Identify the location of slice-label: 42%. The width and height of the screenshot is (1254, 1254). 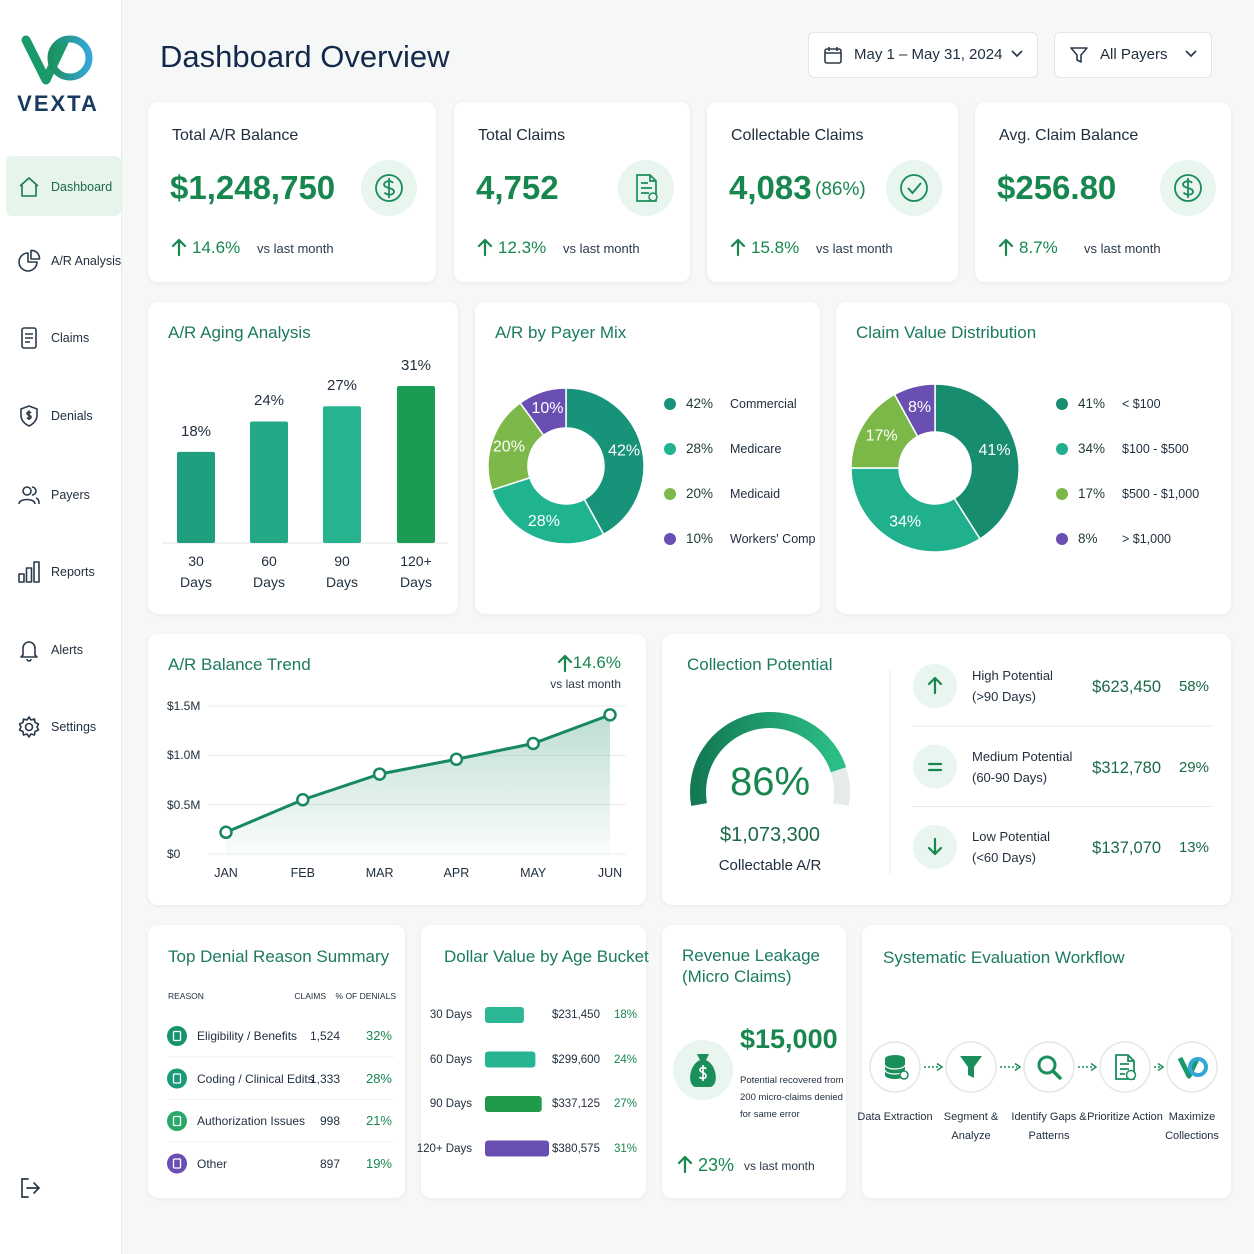
(624, 450).